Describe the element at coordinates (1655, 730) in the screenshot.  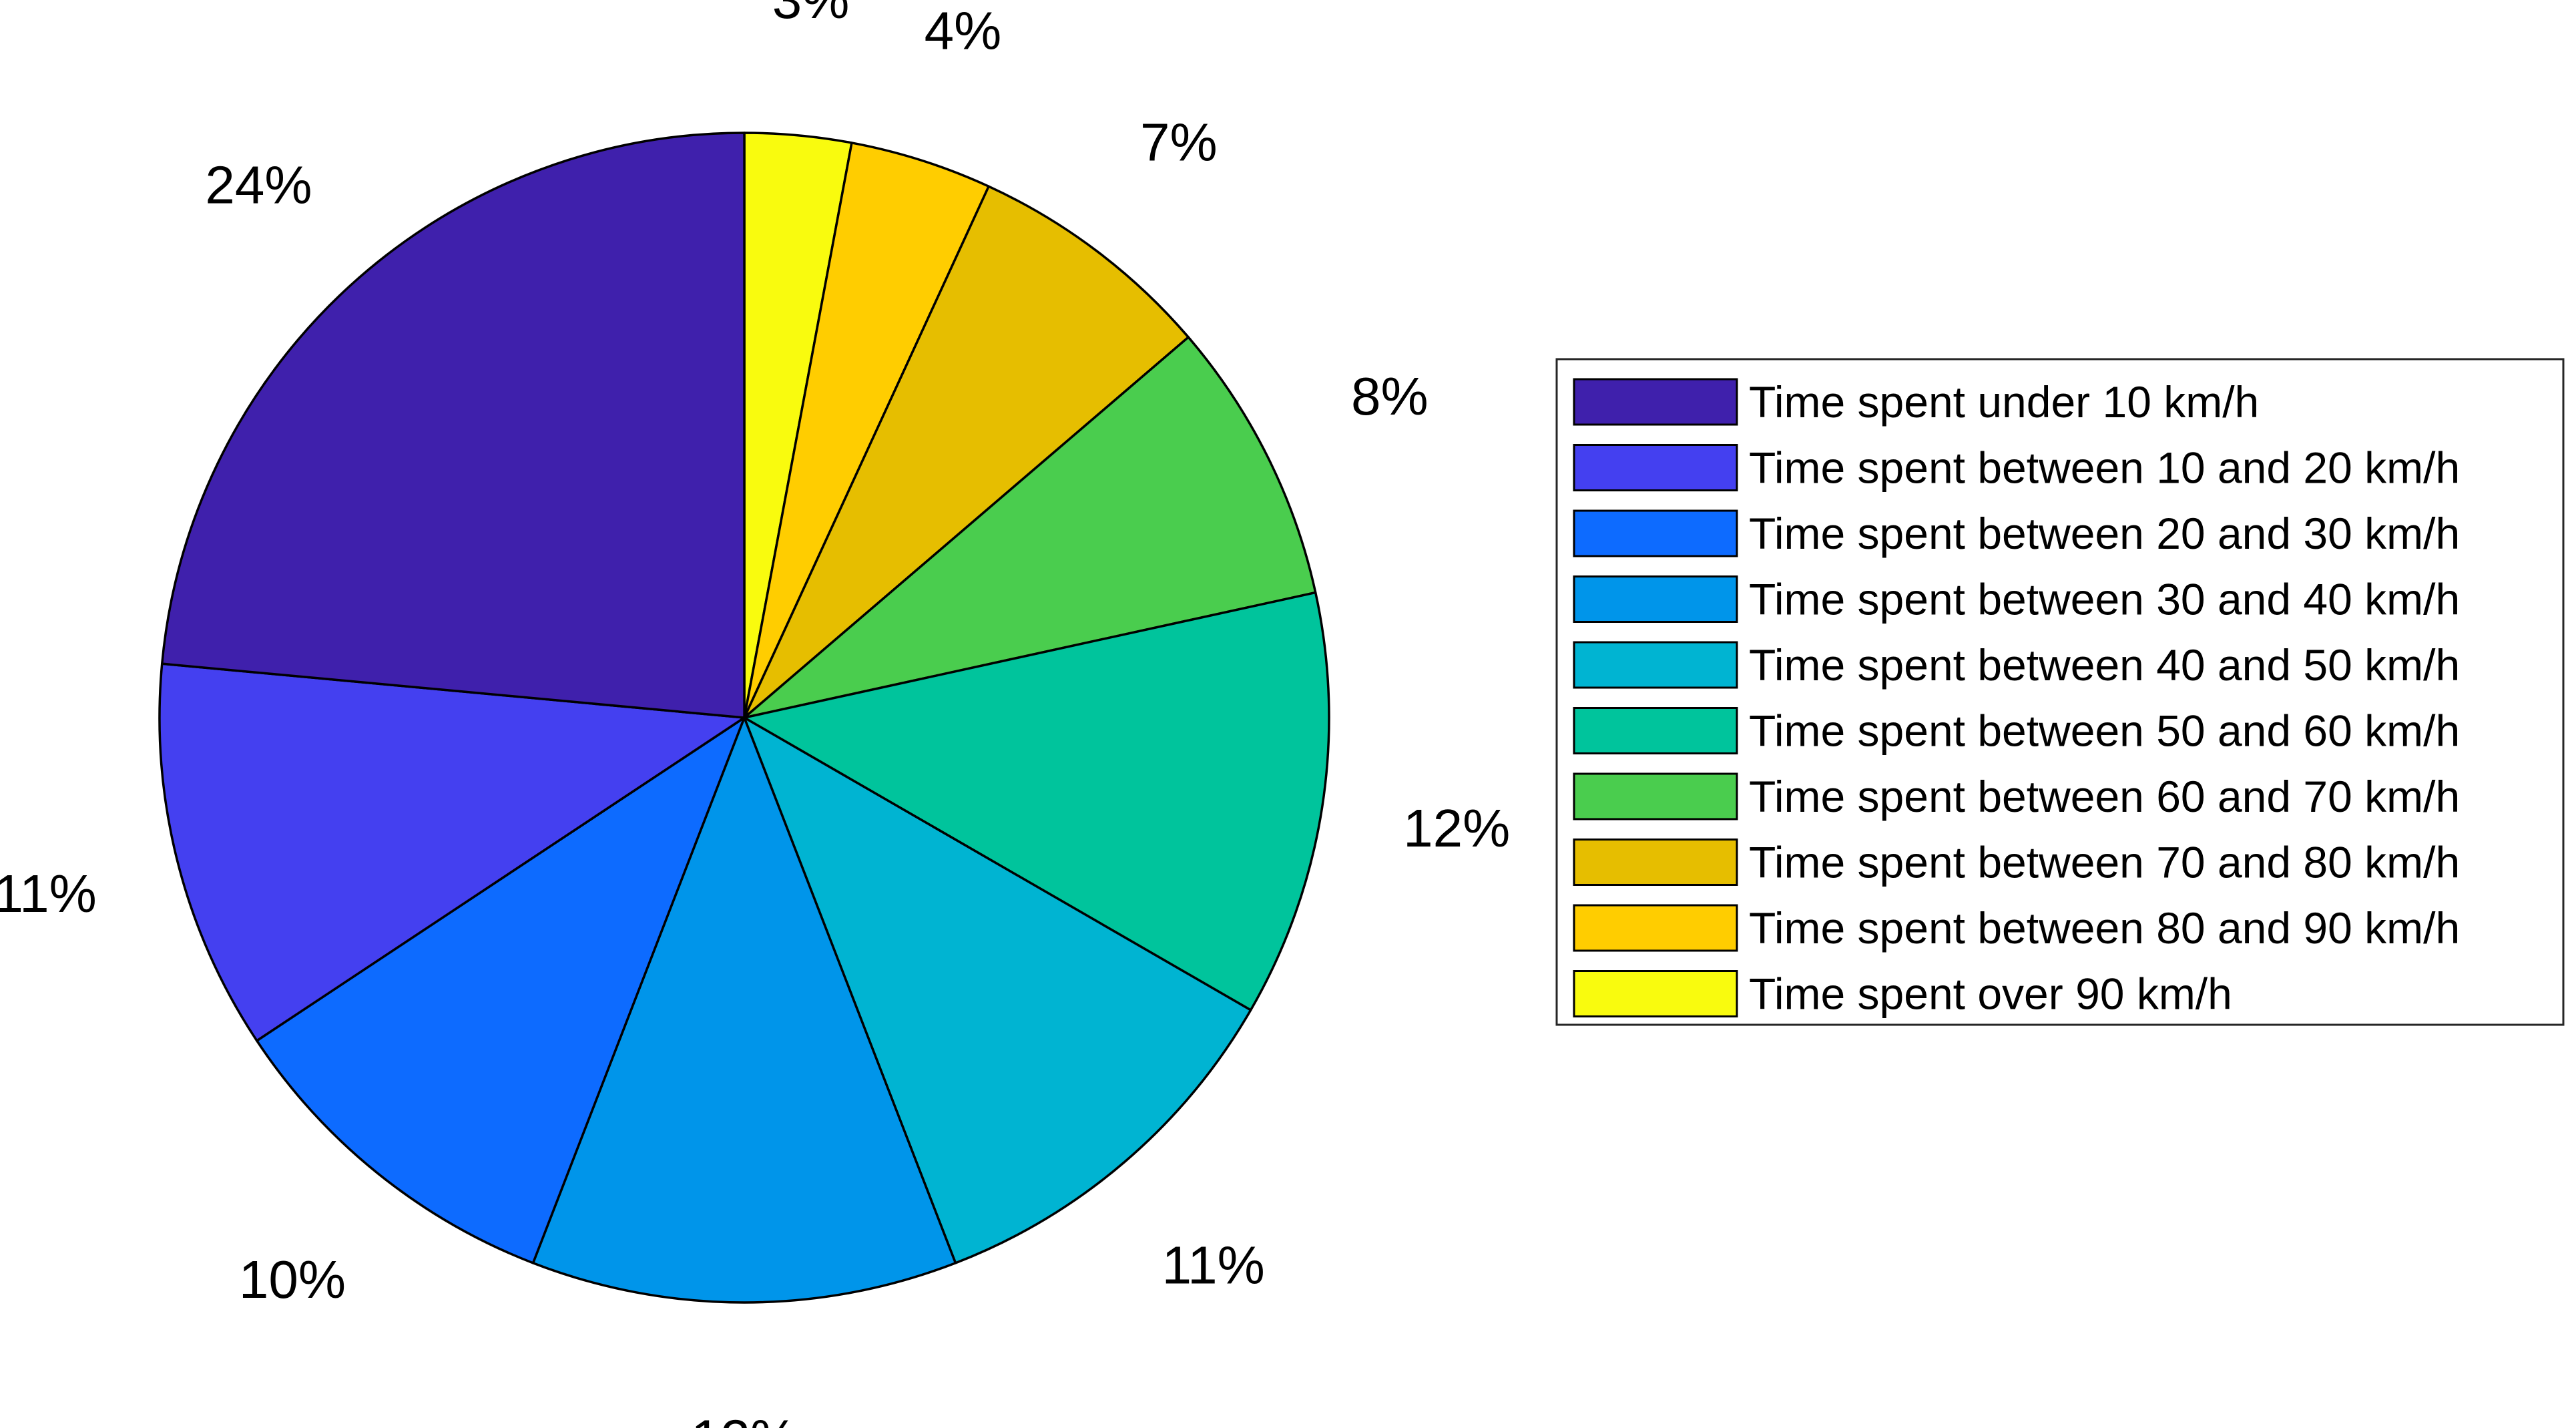
I see `legend-swatch-time-spent-between-50-and-60-km-h` at that location.